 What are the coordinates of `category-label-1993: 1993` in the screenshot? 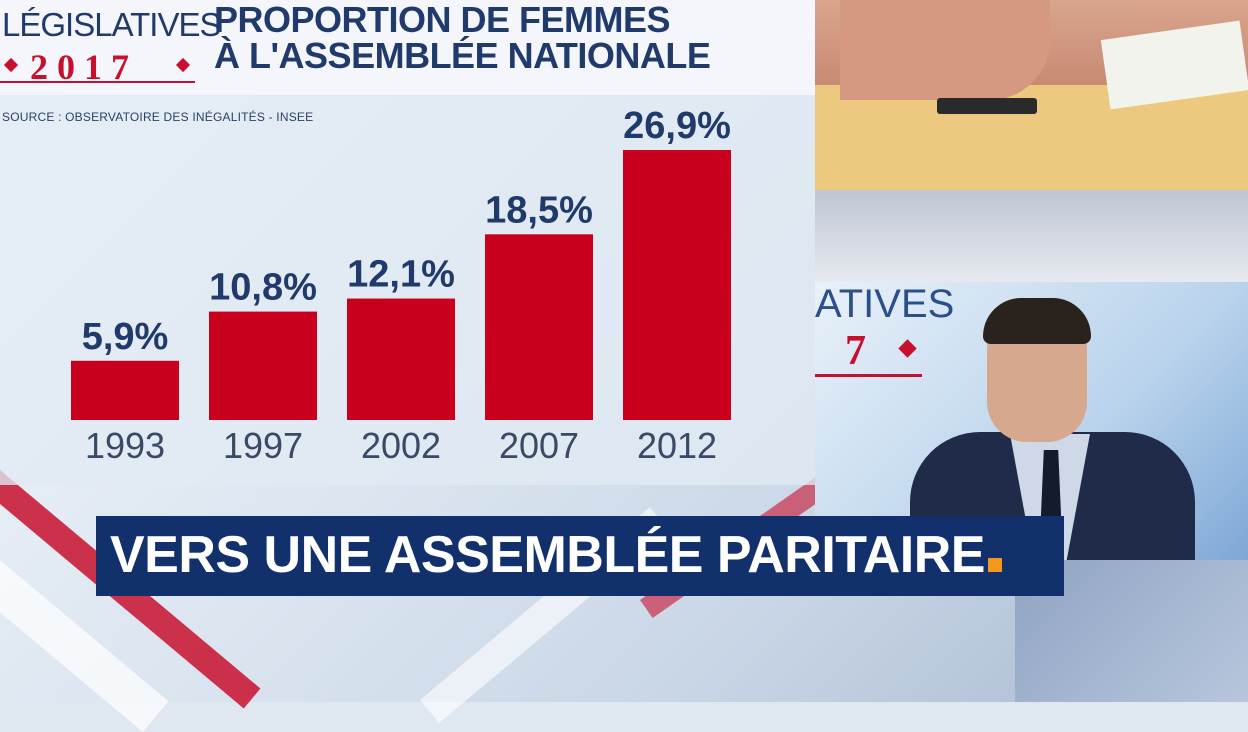 It's located at (125, 445).